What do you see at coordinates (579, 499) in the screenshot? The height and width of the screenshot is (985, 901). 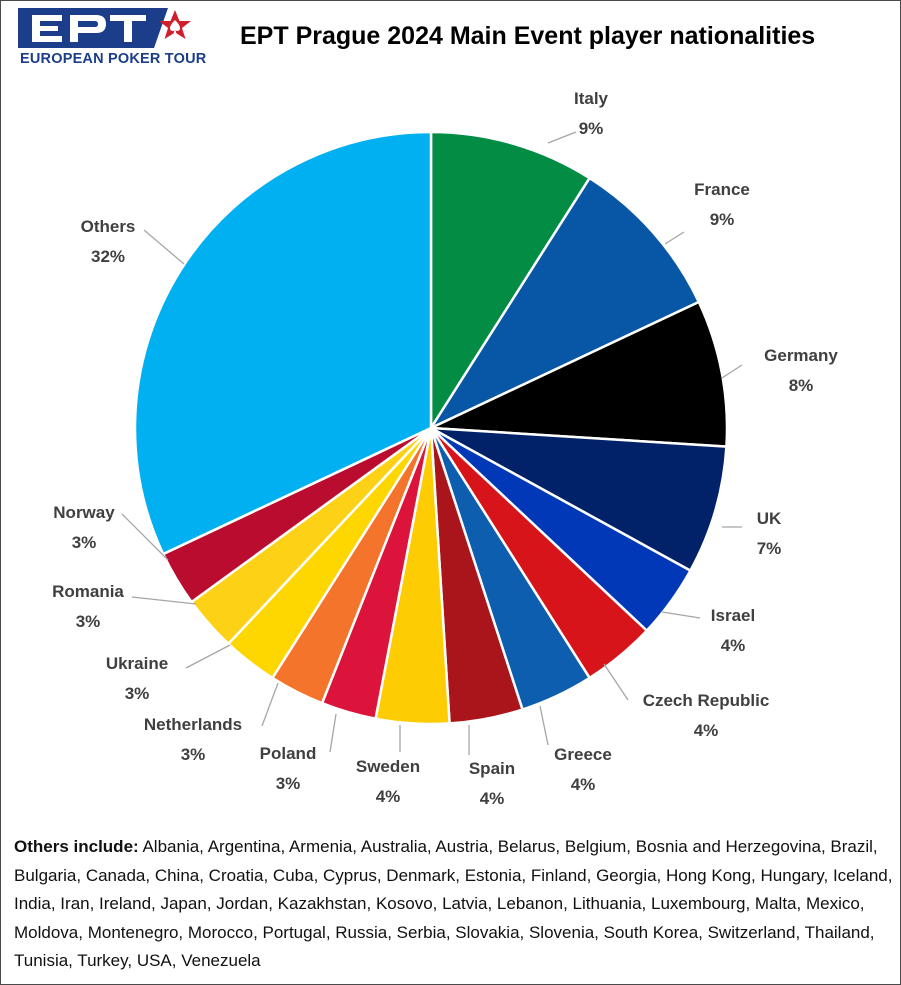 I see `pie-slice-uk` at bounding box center [579, 499].